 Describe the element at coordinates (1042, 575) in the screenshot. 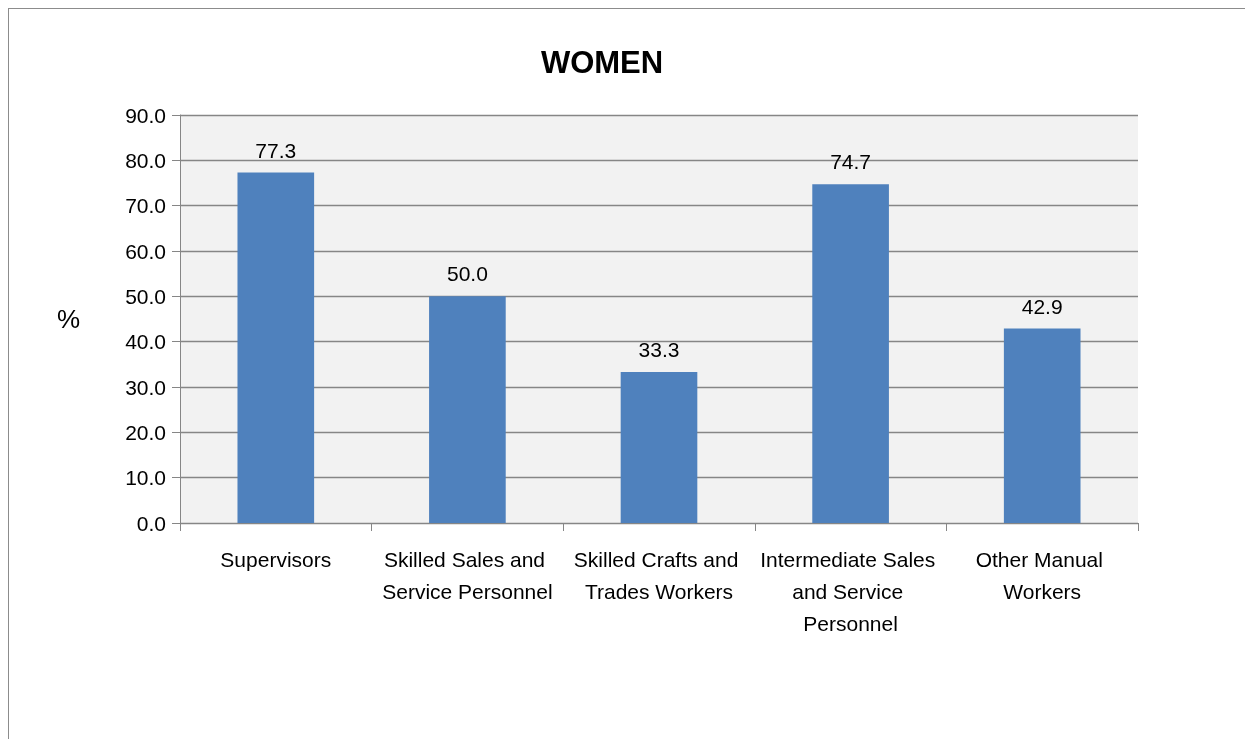

I see `x-tick-label: Other Manual Workers` at that location.